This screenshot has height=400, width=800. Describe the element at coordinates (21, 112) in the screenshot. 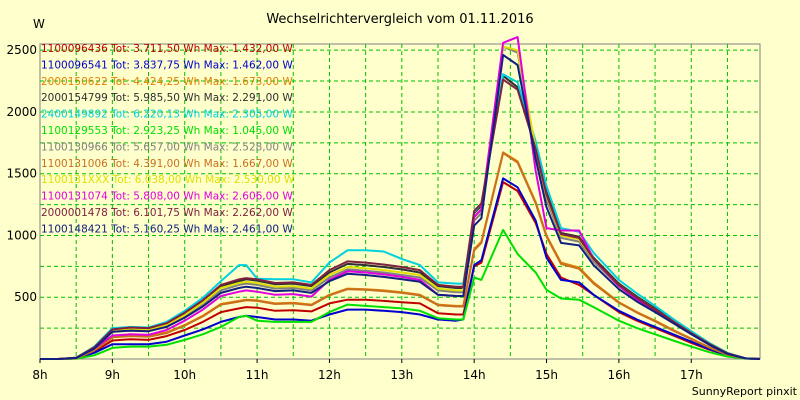

I see `y-tick-label: 2000` at that location.